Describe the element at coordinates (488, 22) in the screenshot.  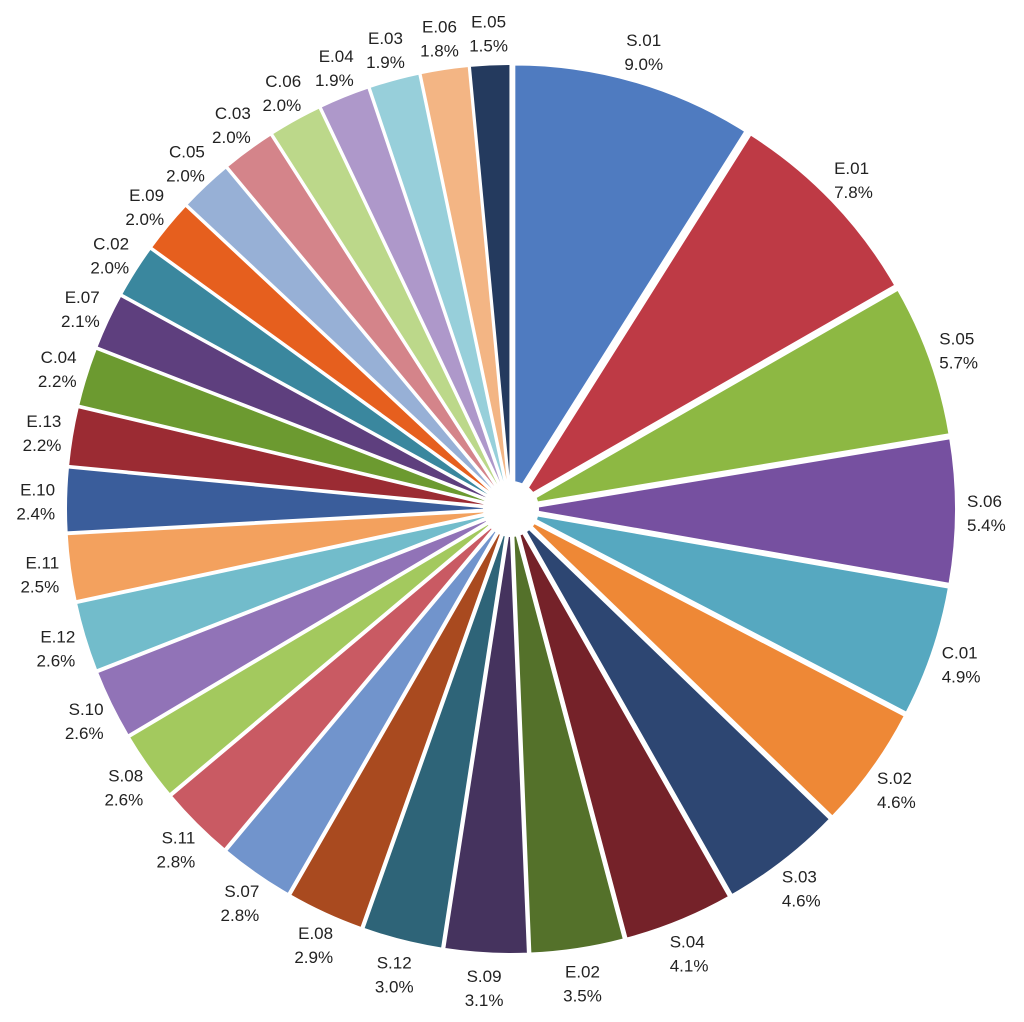
I see `slice-label-name: E.05` at that location.